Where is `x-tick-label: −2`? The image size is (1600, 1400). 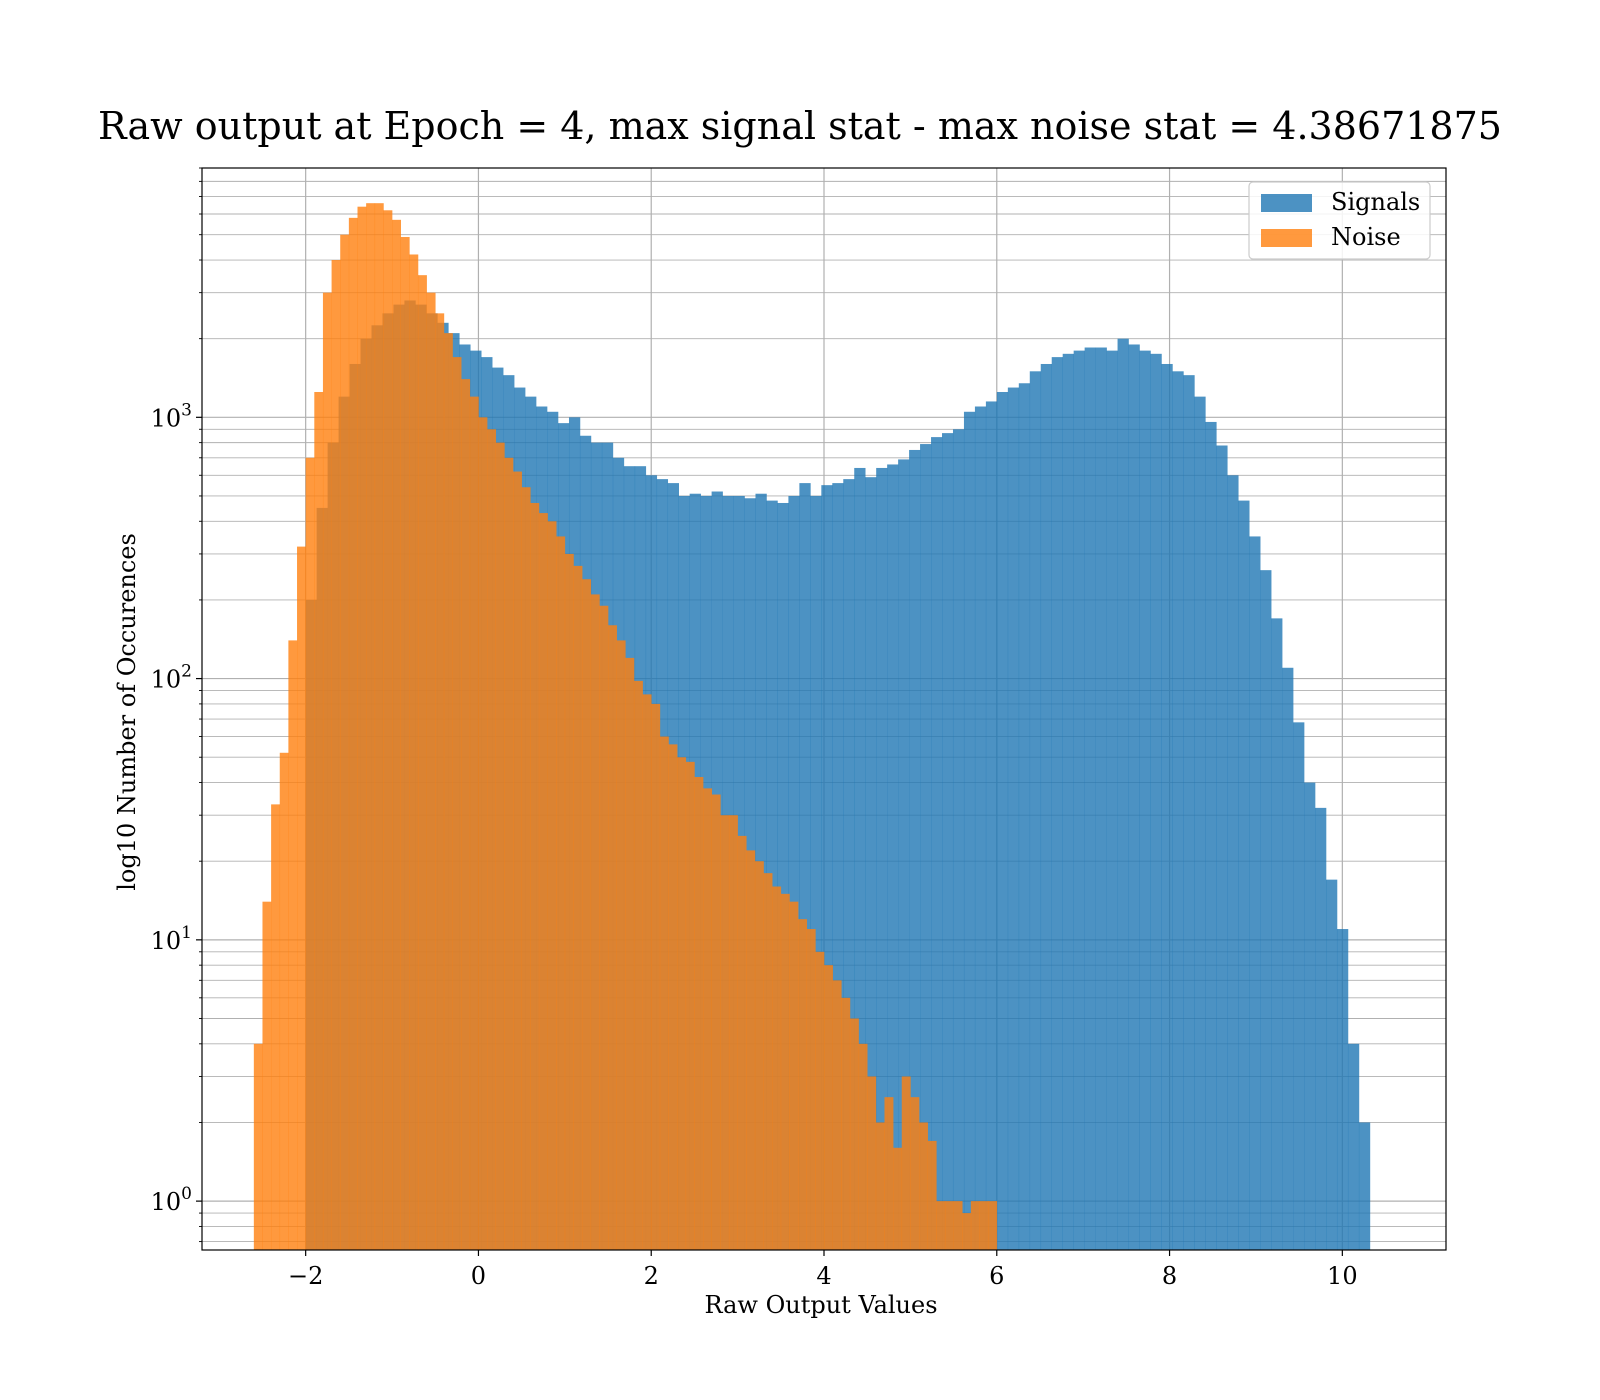 x-tick-label: −2 is located at coordinates (305, 1276).